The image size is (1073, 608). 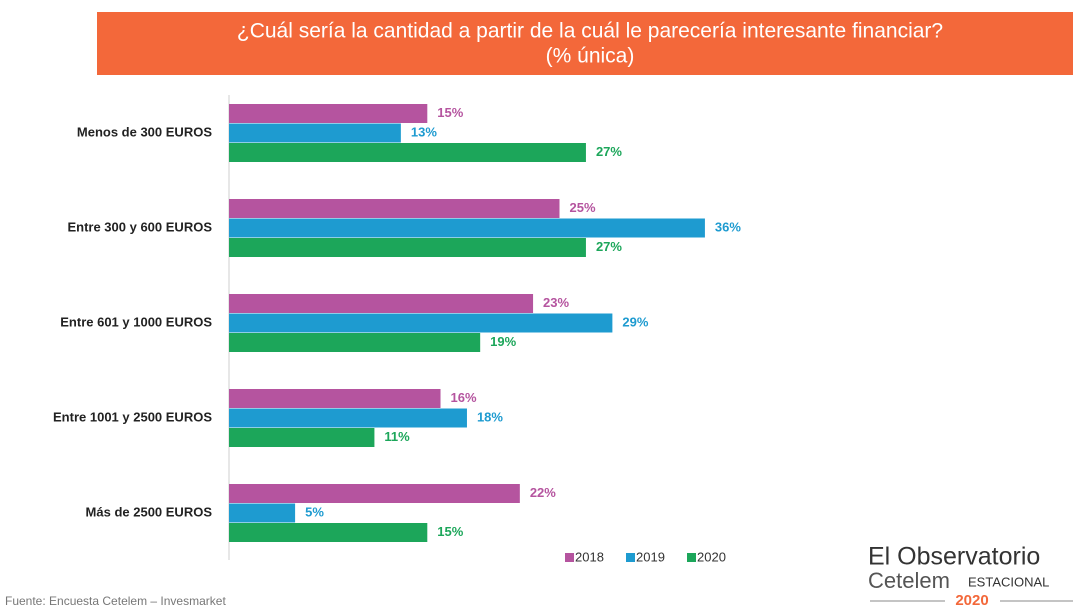 What do you see at coordinates (115, 601) in the screenshot?
I see `source: Fuente: Encuesta Cetelem – Invesmarket` at bounding box center [115, 601].